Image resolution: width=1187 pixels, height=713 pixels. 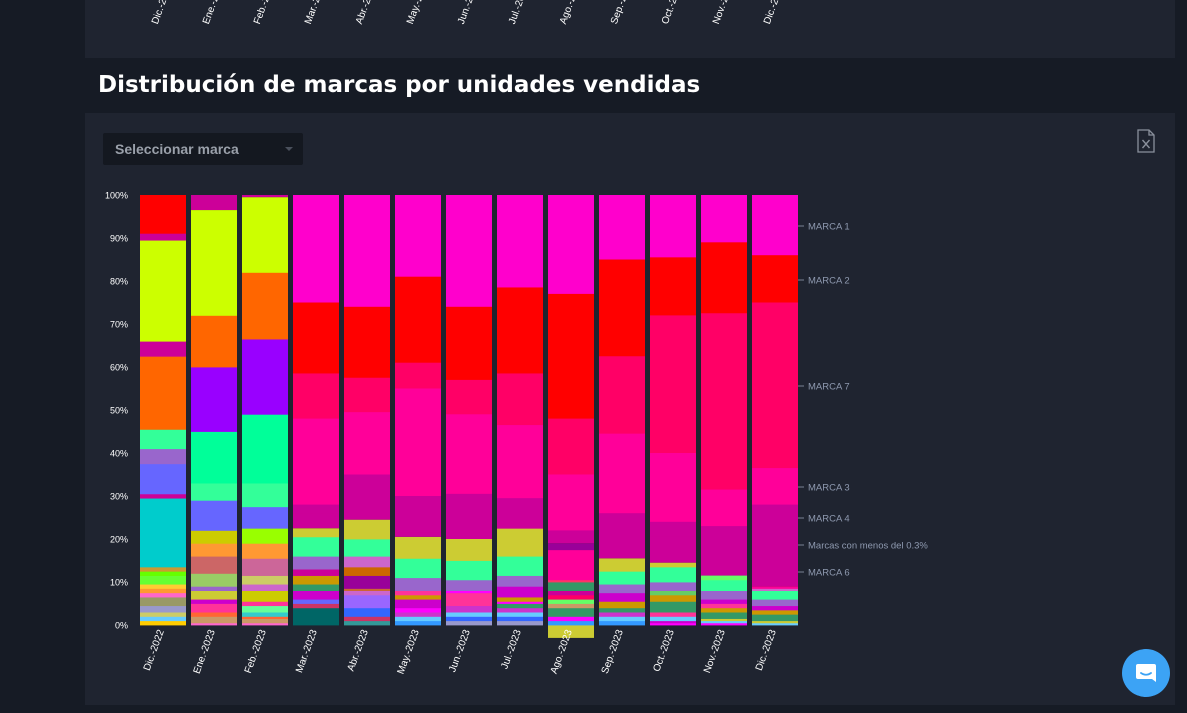 I want to click on x-tick-label: Jun.-2023, so click(x=460, y=651).